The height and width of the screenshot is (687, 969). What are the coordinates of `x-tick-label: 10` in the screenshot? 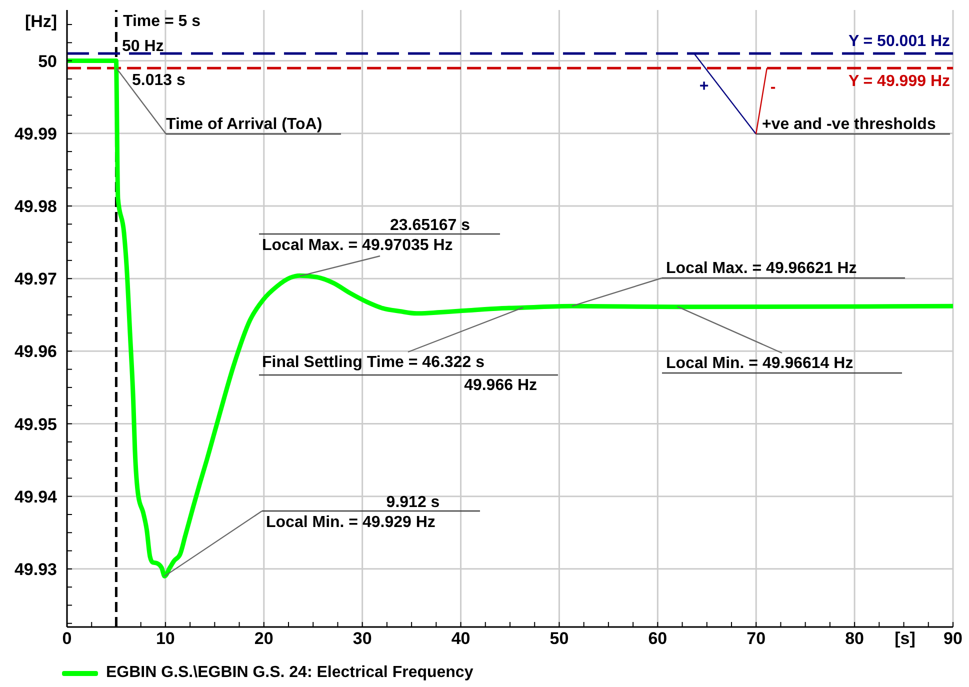 It's located at (165, 638).